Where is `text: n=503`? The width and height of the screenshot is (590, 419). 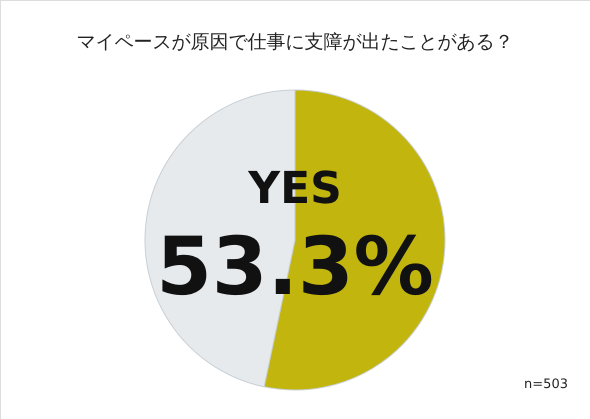 text: n=503 is located at coordinates (546, 384).